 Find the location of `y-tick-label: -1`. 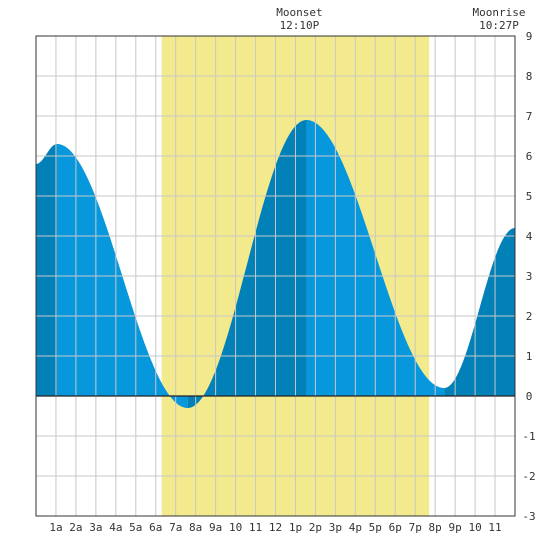

y-tick-label: -1 is located at coordinates (528, 436).